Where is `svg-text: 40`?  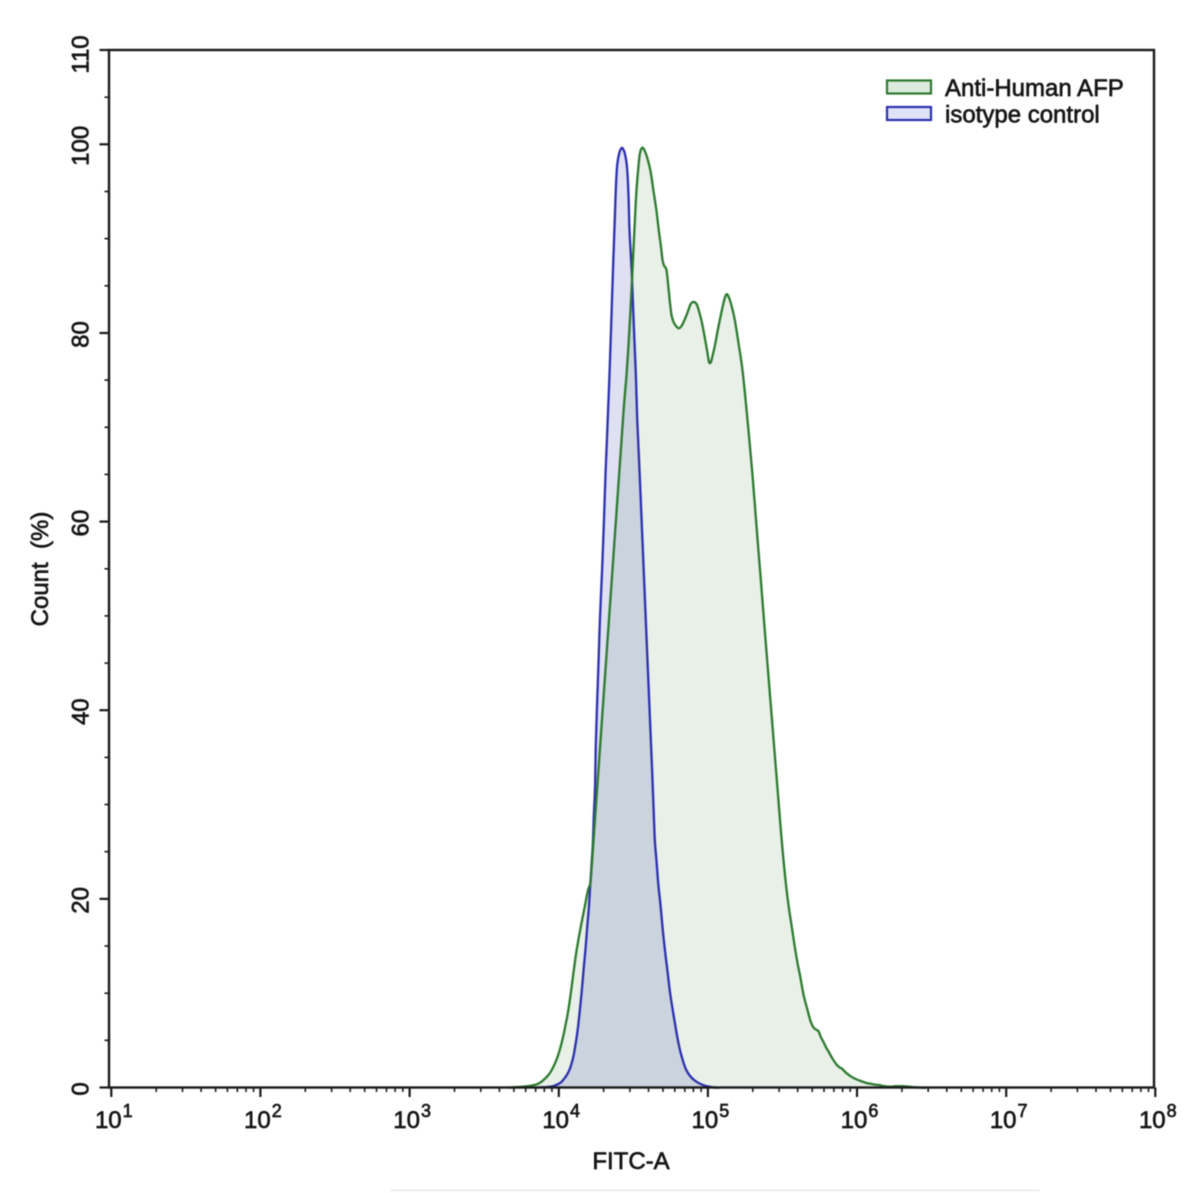 svg-text: 40 is located at coordinates (81, 711).